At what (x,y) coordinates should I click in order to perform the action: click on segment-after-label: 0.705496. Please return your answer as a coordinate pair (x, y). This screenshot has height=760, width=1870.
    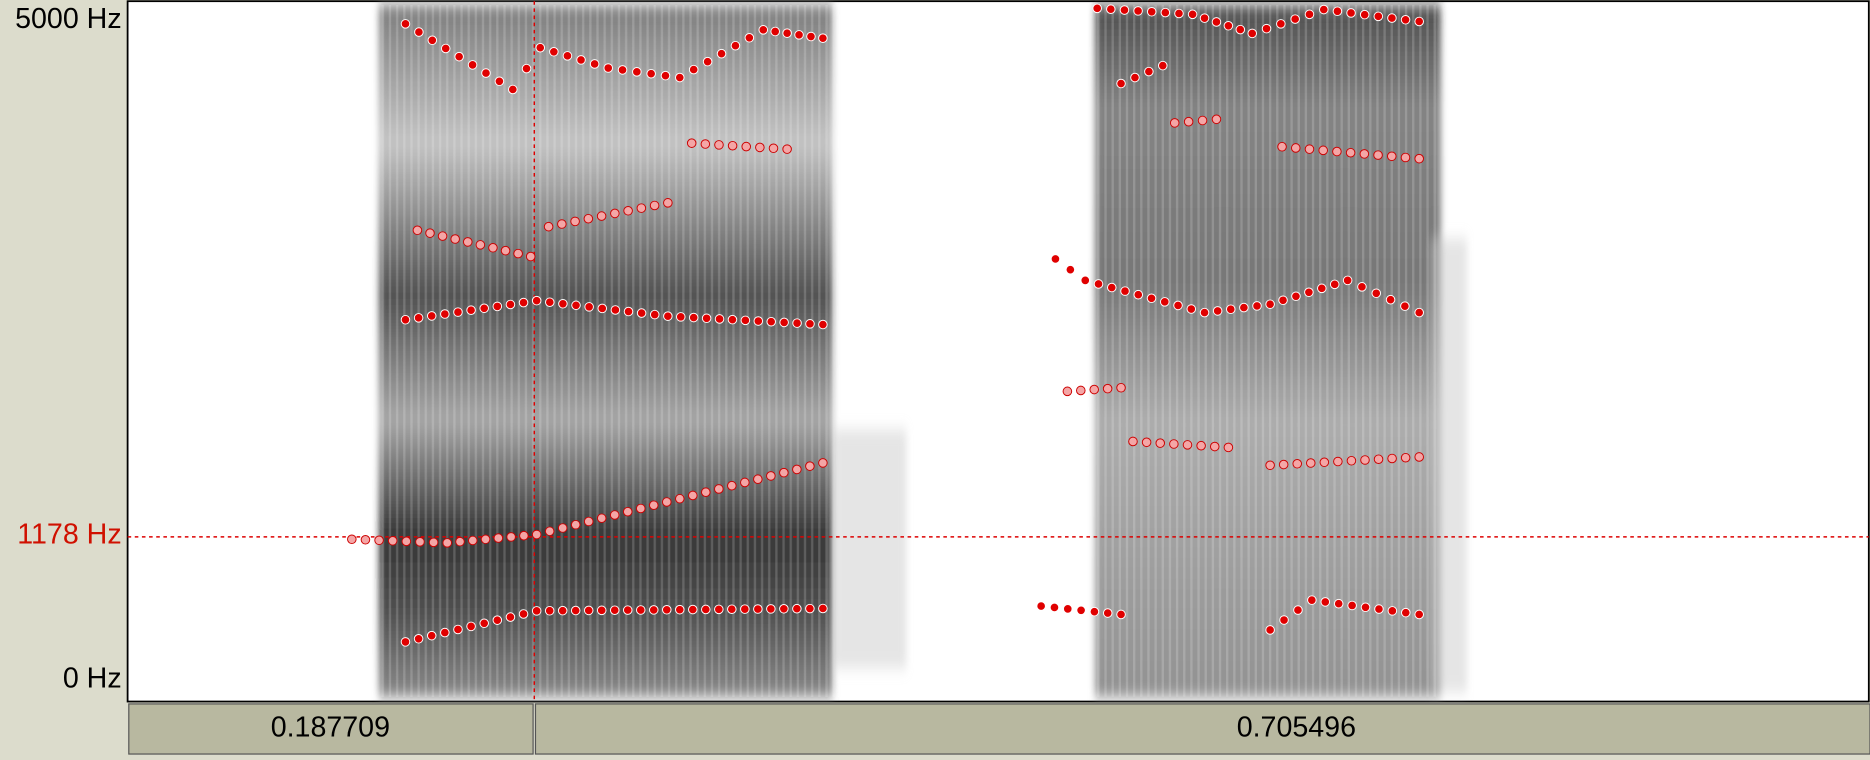
    Looking at the image, I should click on (1296, 728).